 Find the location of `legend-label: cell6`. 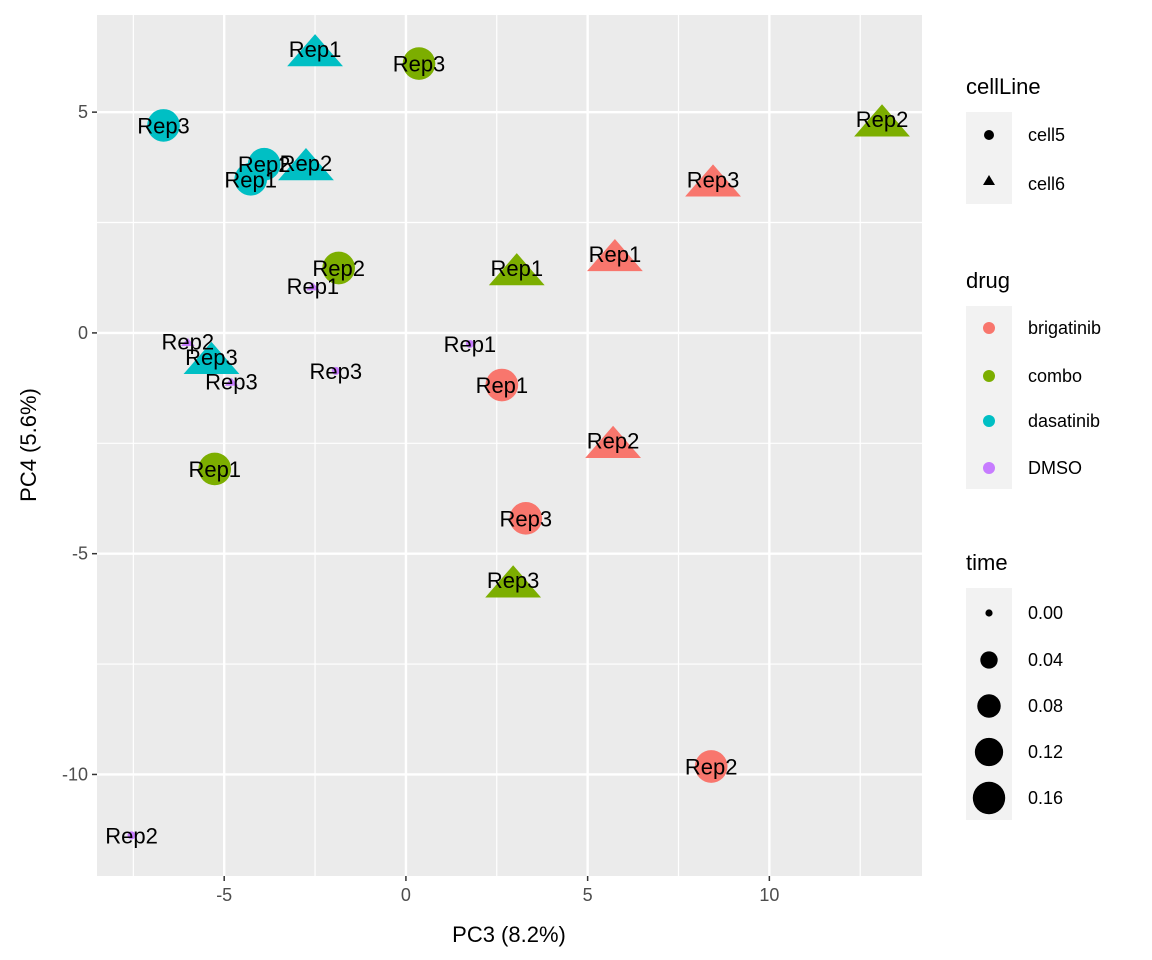

legend-label: cell6 is located at coordinates (1046, 184).